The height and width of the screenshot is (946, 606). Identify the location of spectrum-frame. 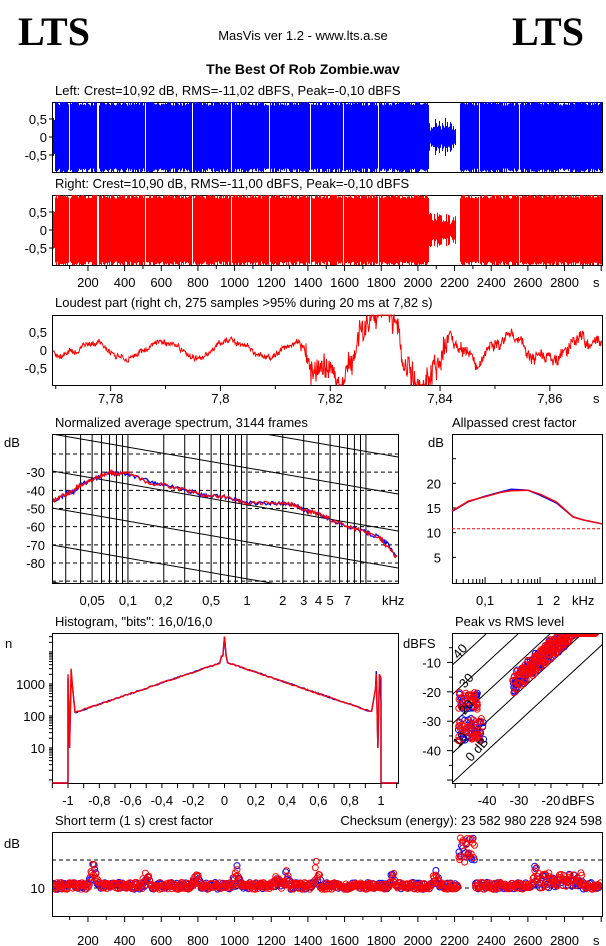
(225, 509).